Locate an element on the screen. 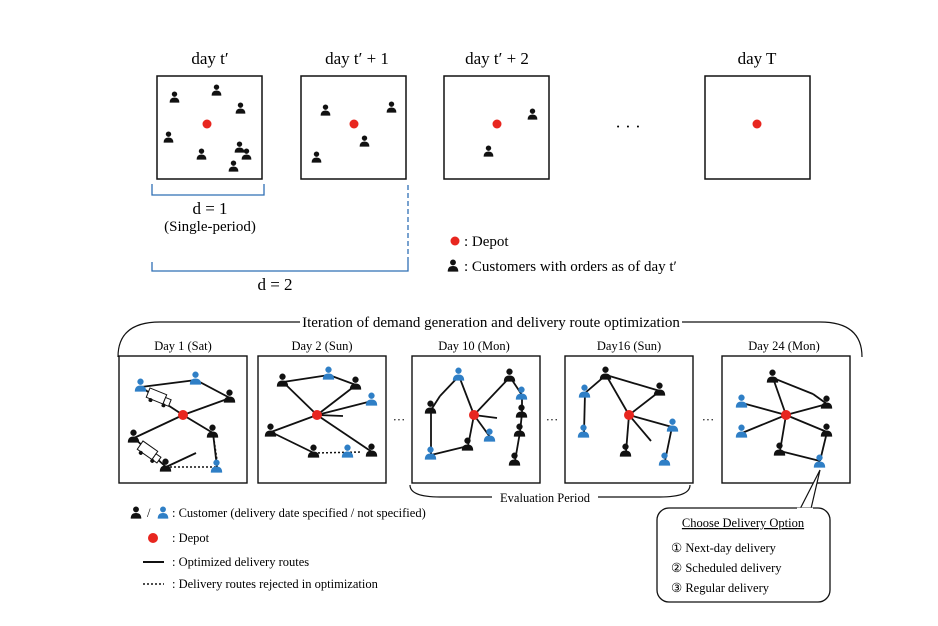 The image size is (938, 626). evaluation-bracket-left is located at coordinates (450, 491).